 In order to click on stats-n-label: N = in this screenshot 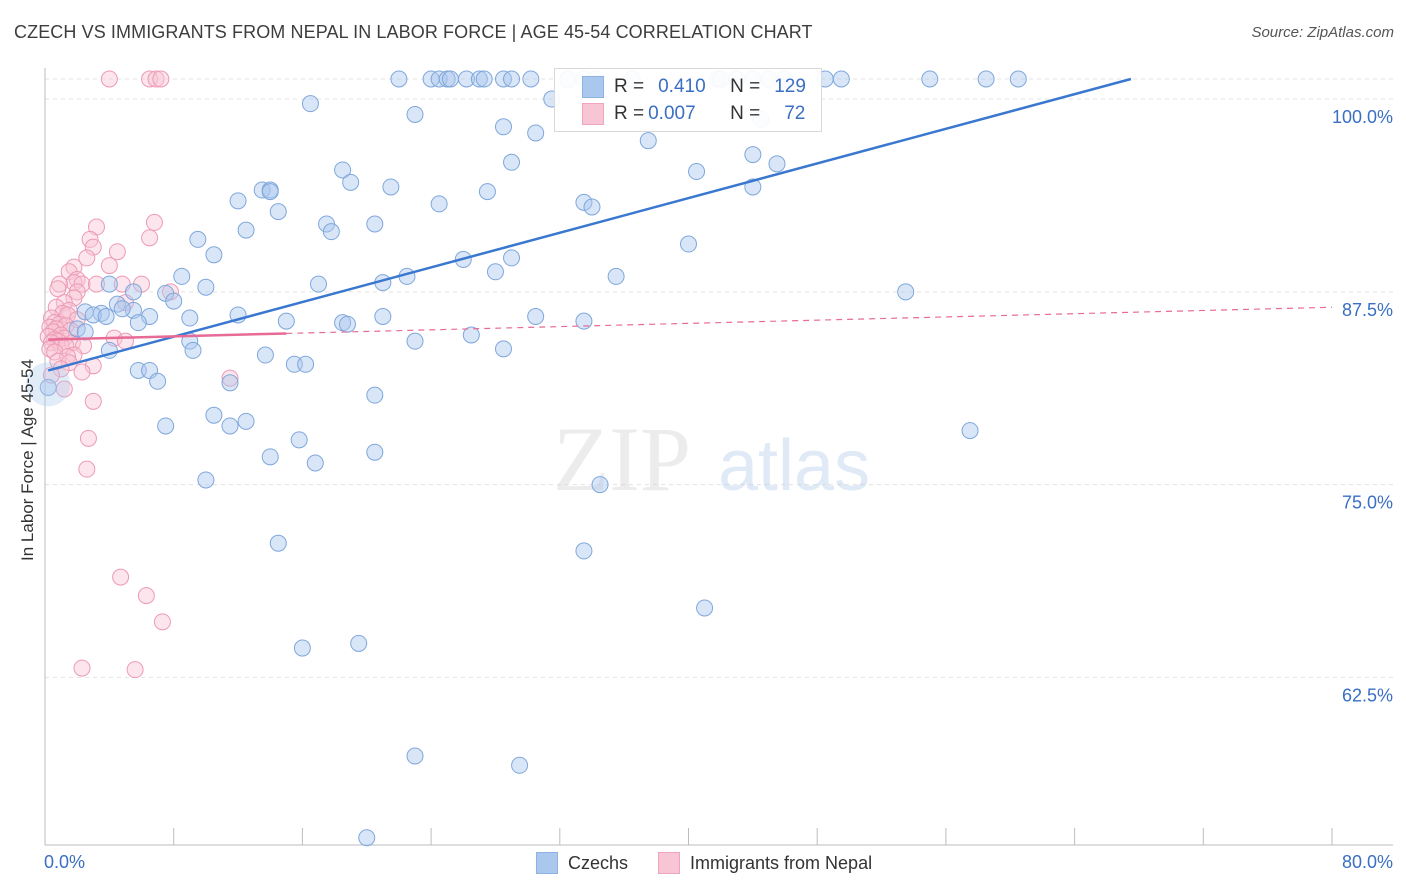, I will do `click(745, 113)`.